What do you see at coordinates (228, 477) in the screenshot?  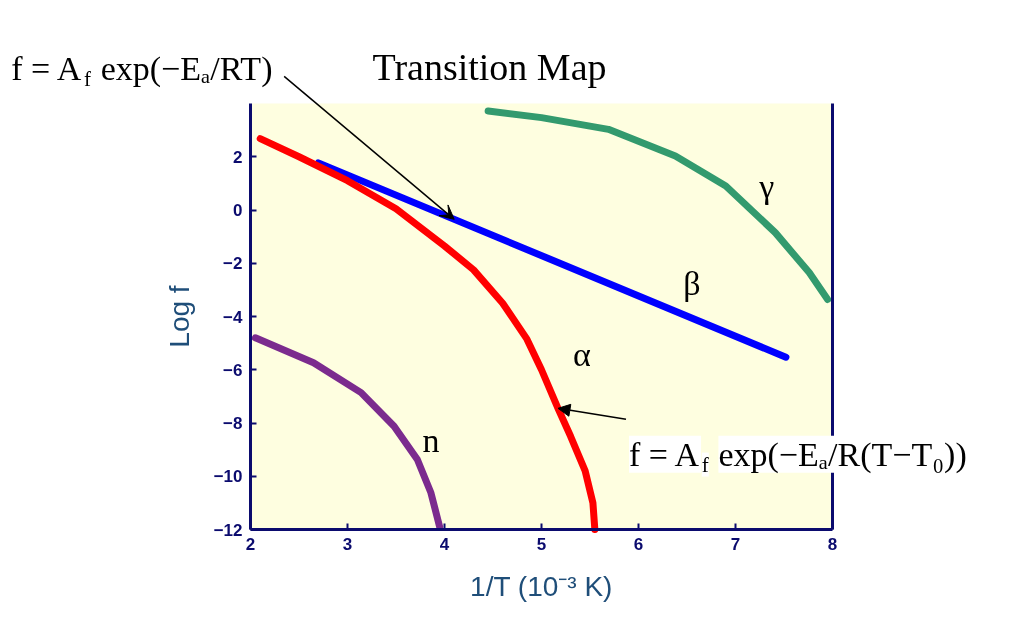 I see `y-tick-label: −10` at bounding box center [228, 477].